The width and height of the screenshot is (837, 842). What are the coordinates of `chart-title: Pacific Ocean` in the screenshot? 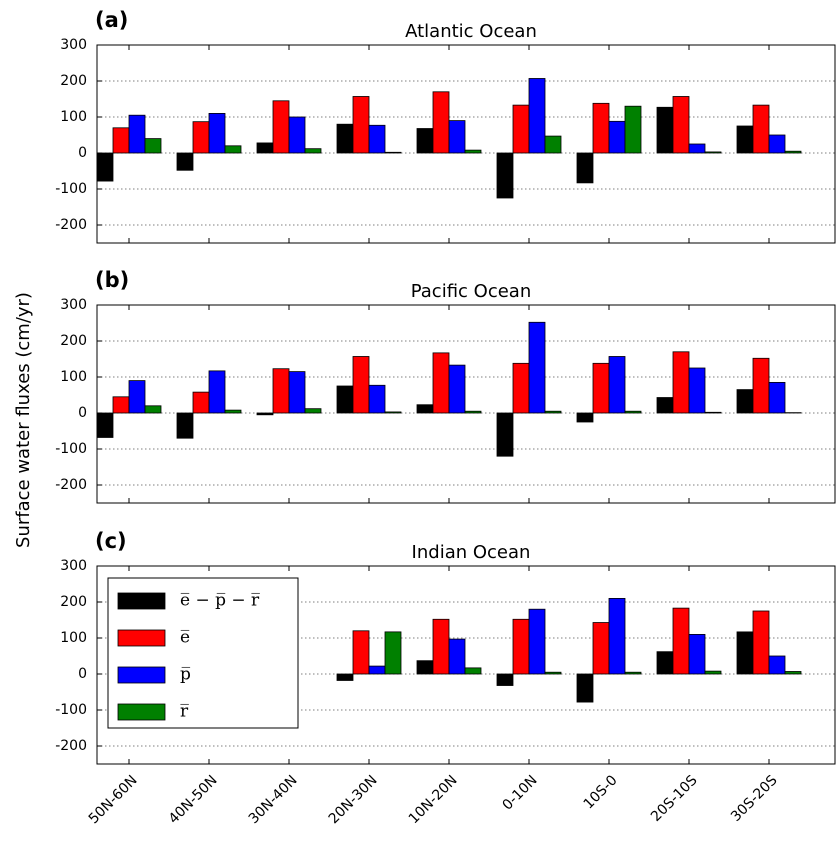 It's located at (471, 291).